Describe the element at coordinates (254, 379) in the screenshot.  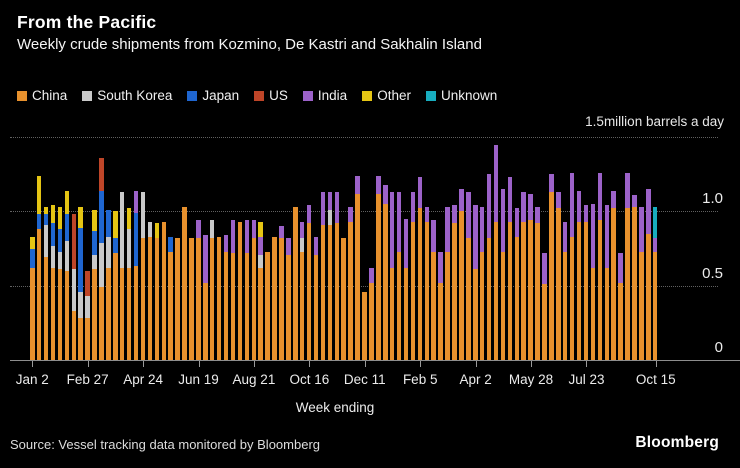
I see `x-axis-tick-label: Aug 21` at that location.